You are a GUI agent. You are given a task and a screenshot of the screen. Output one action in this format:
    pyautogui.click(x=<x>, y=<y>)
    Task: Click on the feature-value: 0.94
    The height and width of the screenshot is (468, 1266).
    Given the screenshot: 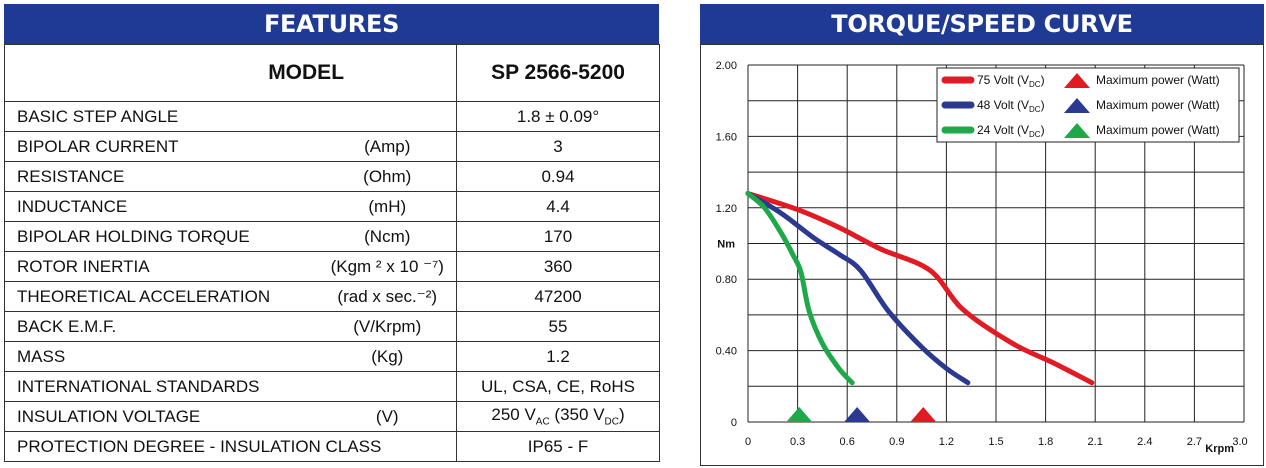 What is the action you would take?
    pyautogui.click(x=558, y=176)
    